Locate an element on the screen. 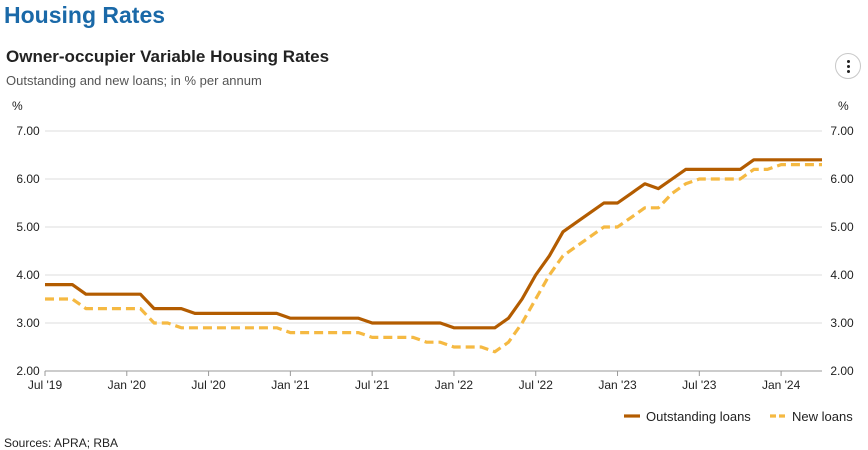 This screenshot has height=450, width=868. legend: Outstanding loans New loans is located at coordinates (738, 416).